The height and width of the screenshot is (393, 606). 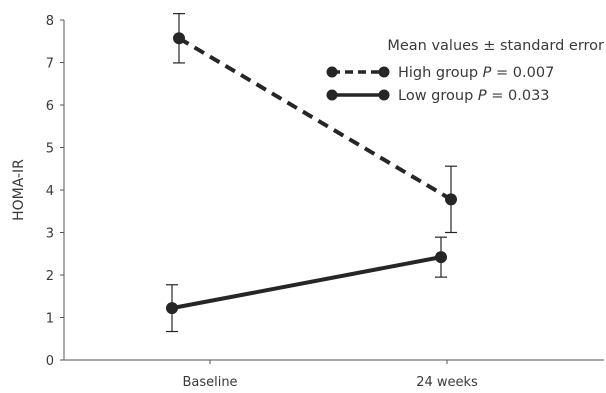 I want to click on y-tick-label: 2, so click(x=50, y=276).